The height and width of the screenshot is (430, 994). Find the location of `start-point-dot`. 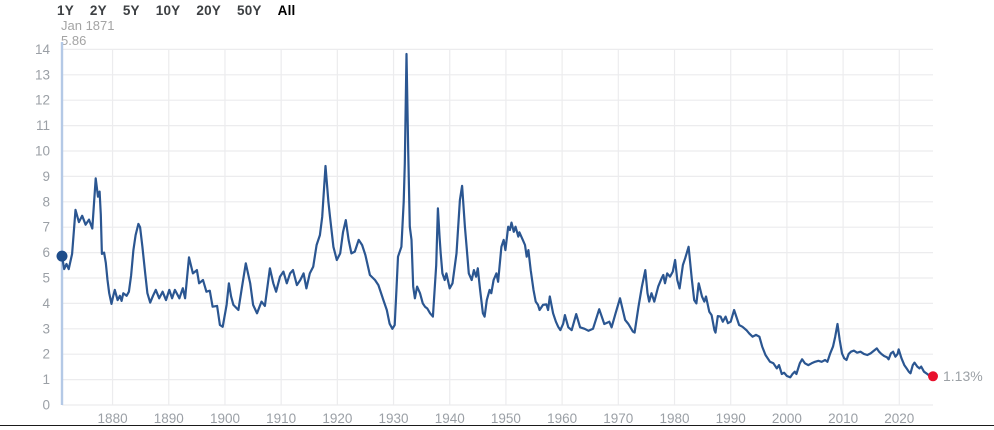

start-point-dot is located at coordinates (62, 256).